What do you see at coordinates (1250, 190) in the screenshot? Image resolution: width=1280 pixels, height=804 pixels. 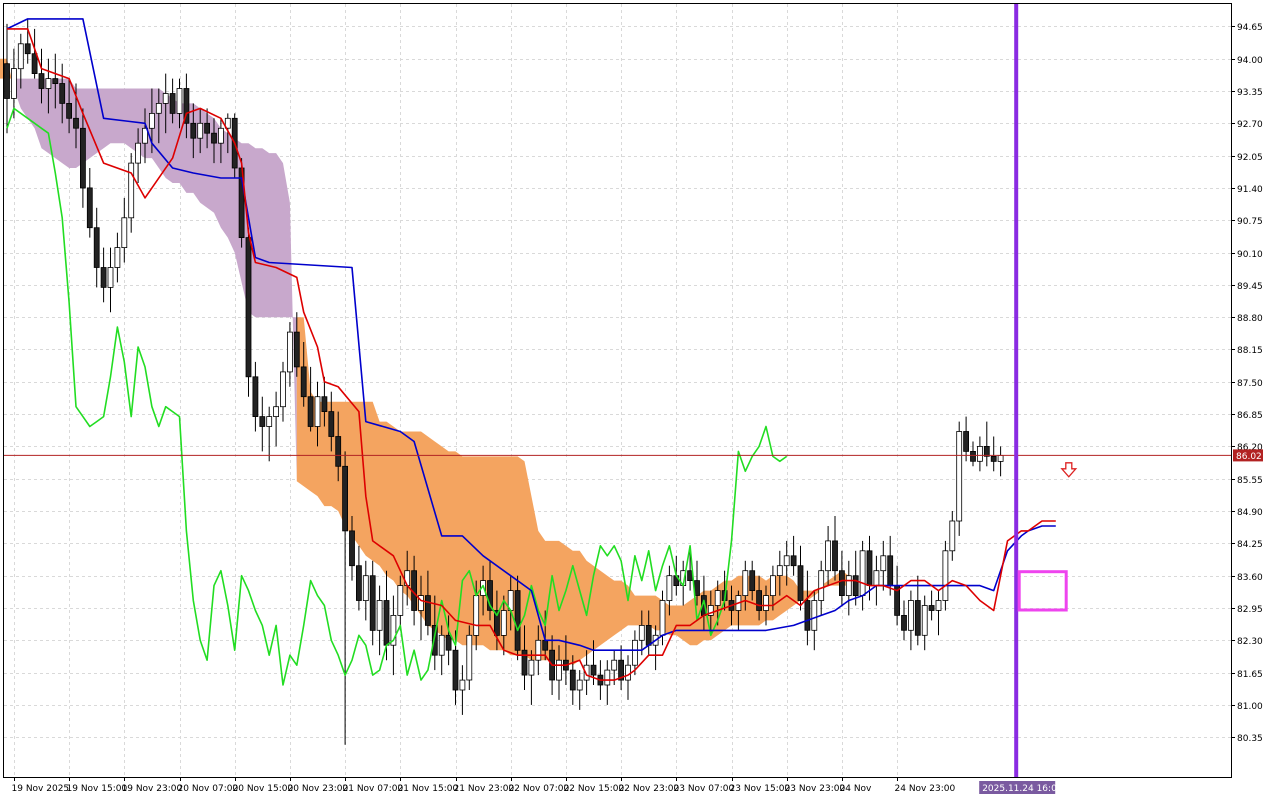 I see `price-tick-label: 91.40` at bounding box center [1250, 190].